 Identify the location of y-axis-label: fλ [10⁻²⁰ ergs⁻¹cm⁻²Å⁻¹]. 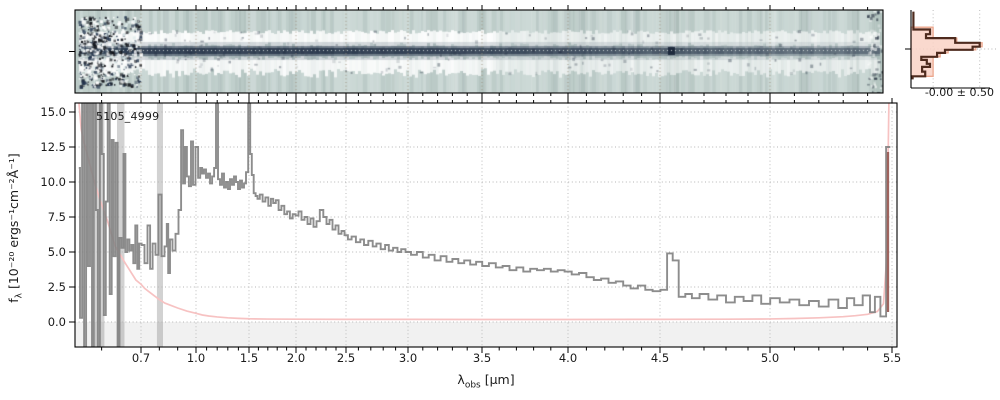
(15, 227).